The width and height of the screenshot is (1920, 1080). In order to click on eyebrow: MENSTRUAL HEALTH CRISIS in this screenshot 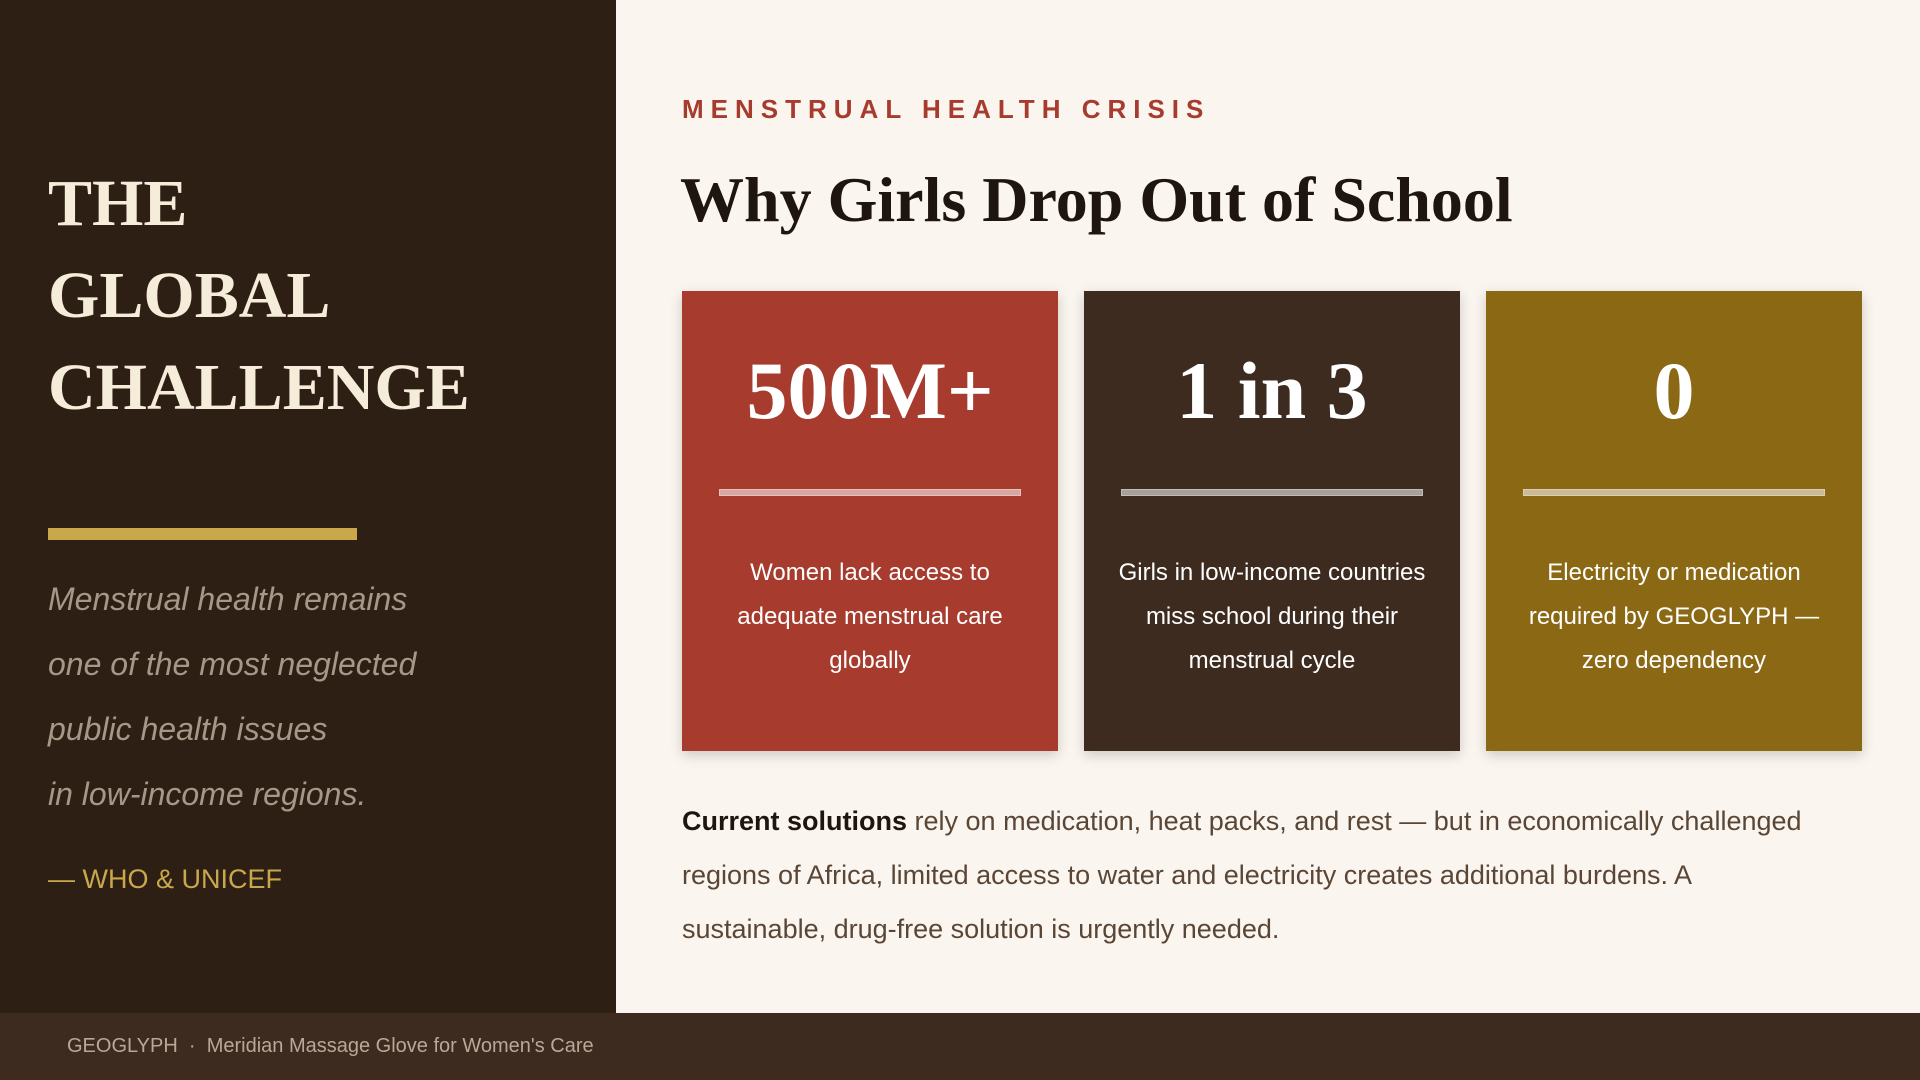, I will do `click(946, 109)`.